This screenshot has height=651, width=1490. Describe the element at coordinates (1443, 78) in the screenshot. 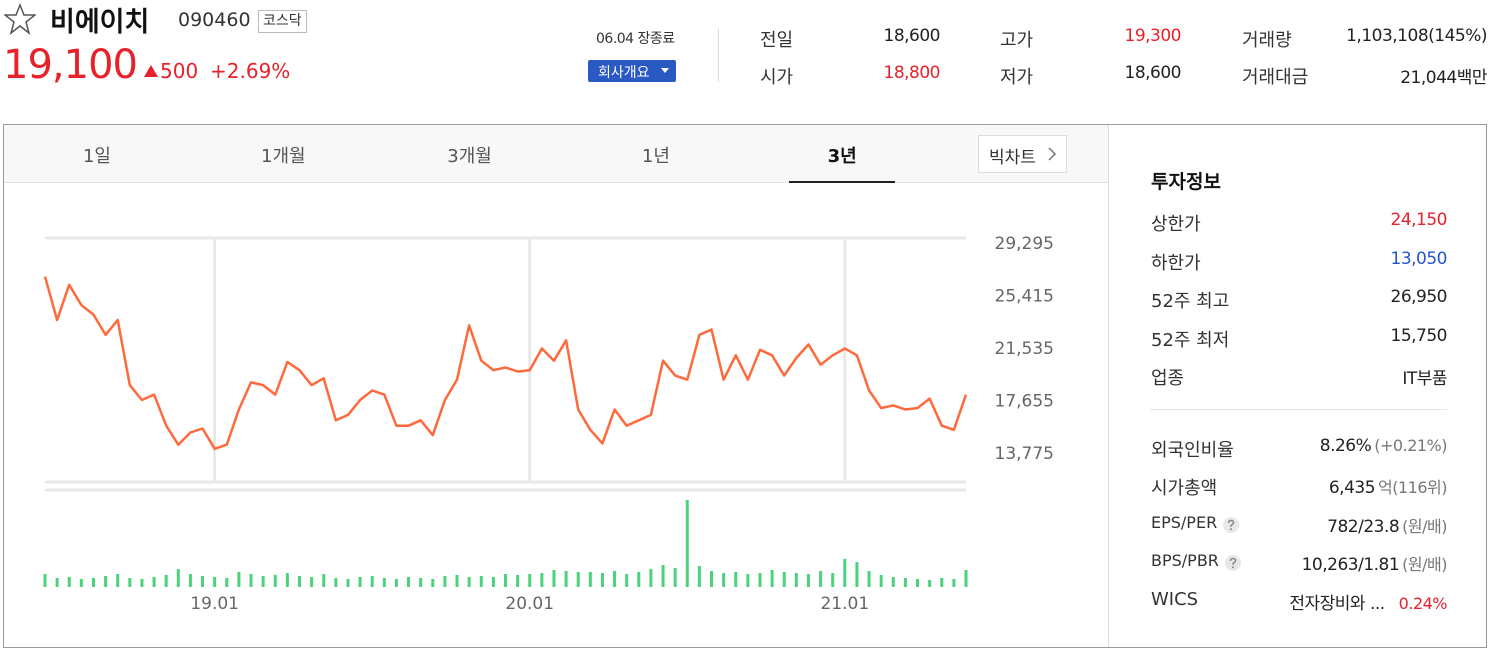

I see `summary-value: 21,044백만` at that location.